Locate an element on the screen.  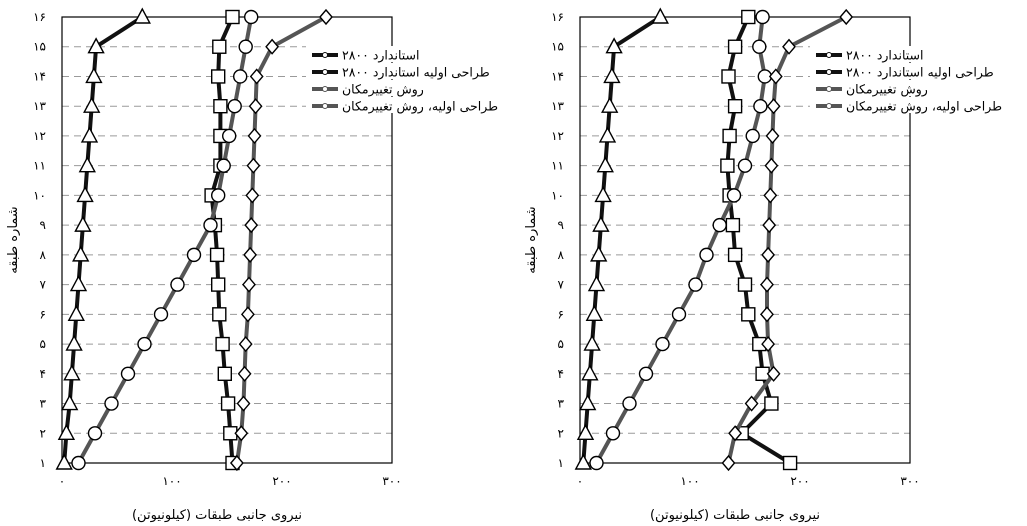
legend-label-2: طراحی اولیه استاندارد ۲۸۰۰ is located at coordinates (920, 73).